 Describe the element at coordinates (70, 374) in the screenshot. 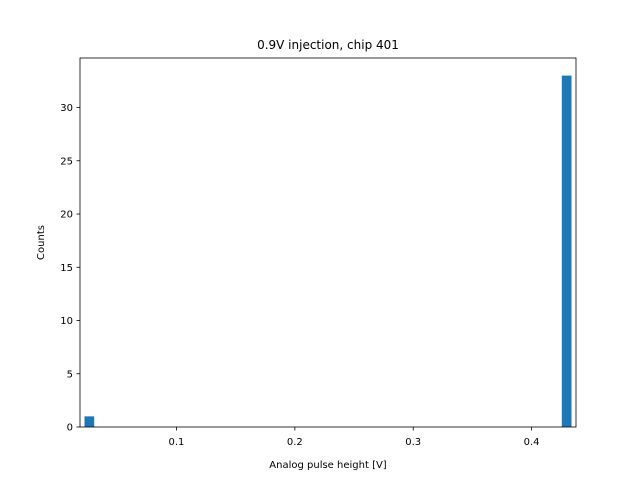

I see `y-tick-label: 5` at that location.